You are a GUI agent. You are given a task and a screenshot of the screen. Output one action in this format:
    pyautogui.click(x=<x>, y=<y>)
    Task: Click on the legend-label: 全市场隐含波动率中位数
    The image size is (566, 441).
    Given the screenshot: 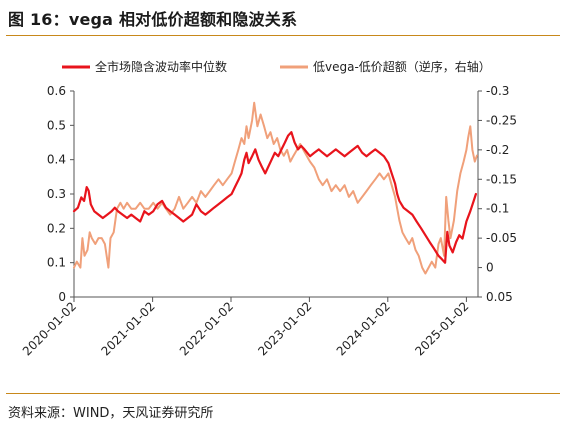 What is the action you would take?
    pyautogui.click(x=161, y=66)
    